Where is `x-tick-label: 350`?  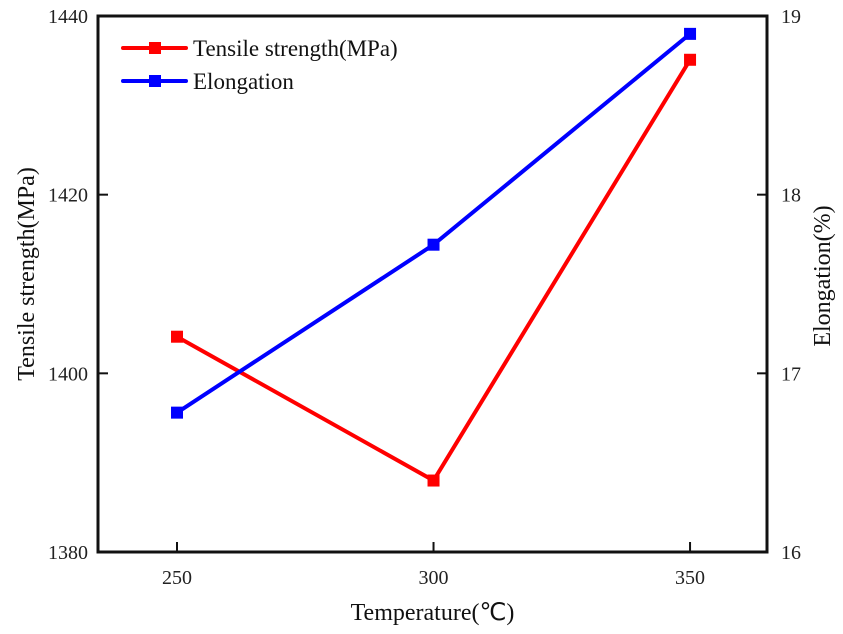
x-tick-label: 350 is located at coordinates (690, 578).